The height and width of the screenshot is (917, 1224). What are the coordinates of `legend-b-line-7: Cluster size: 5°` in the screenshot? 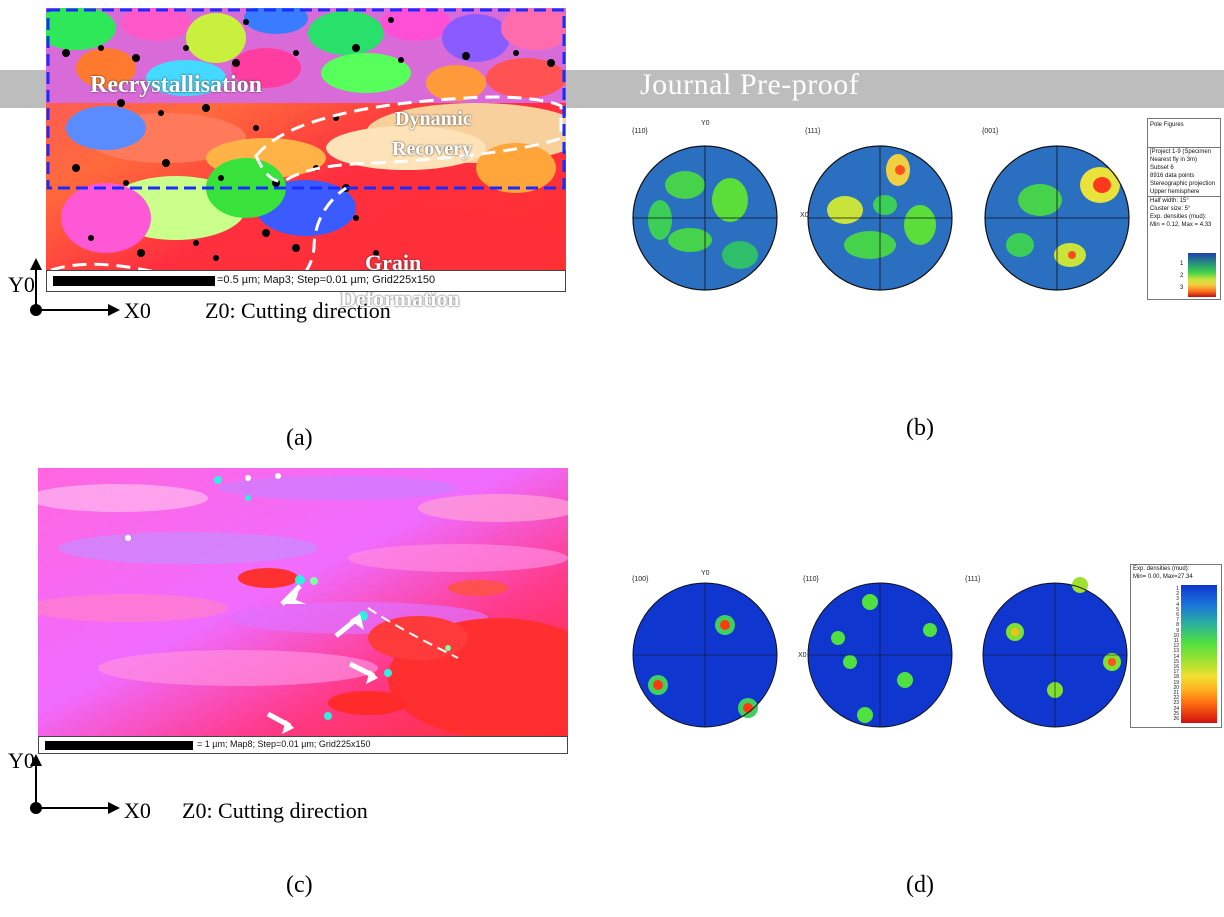 It's located at (1170, 209).